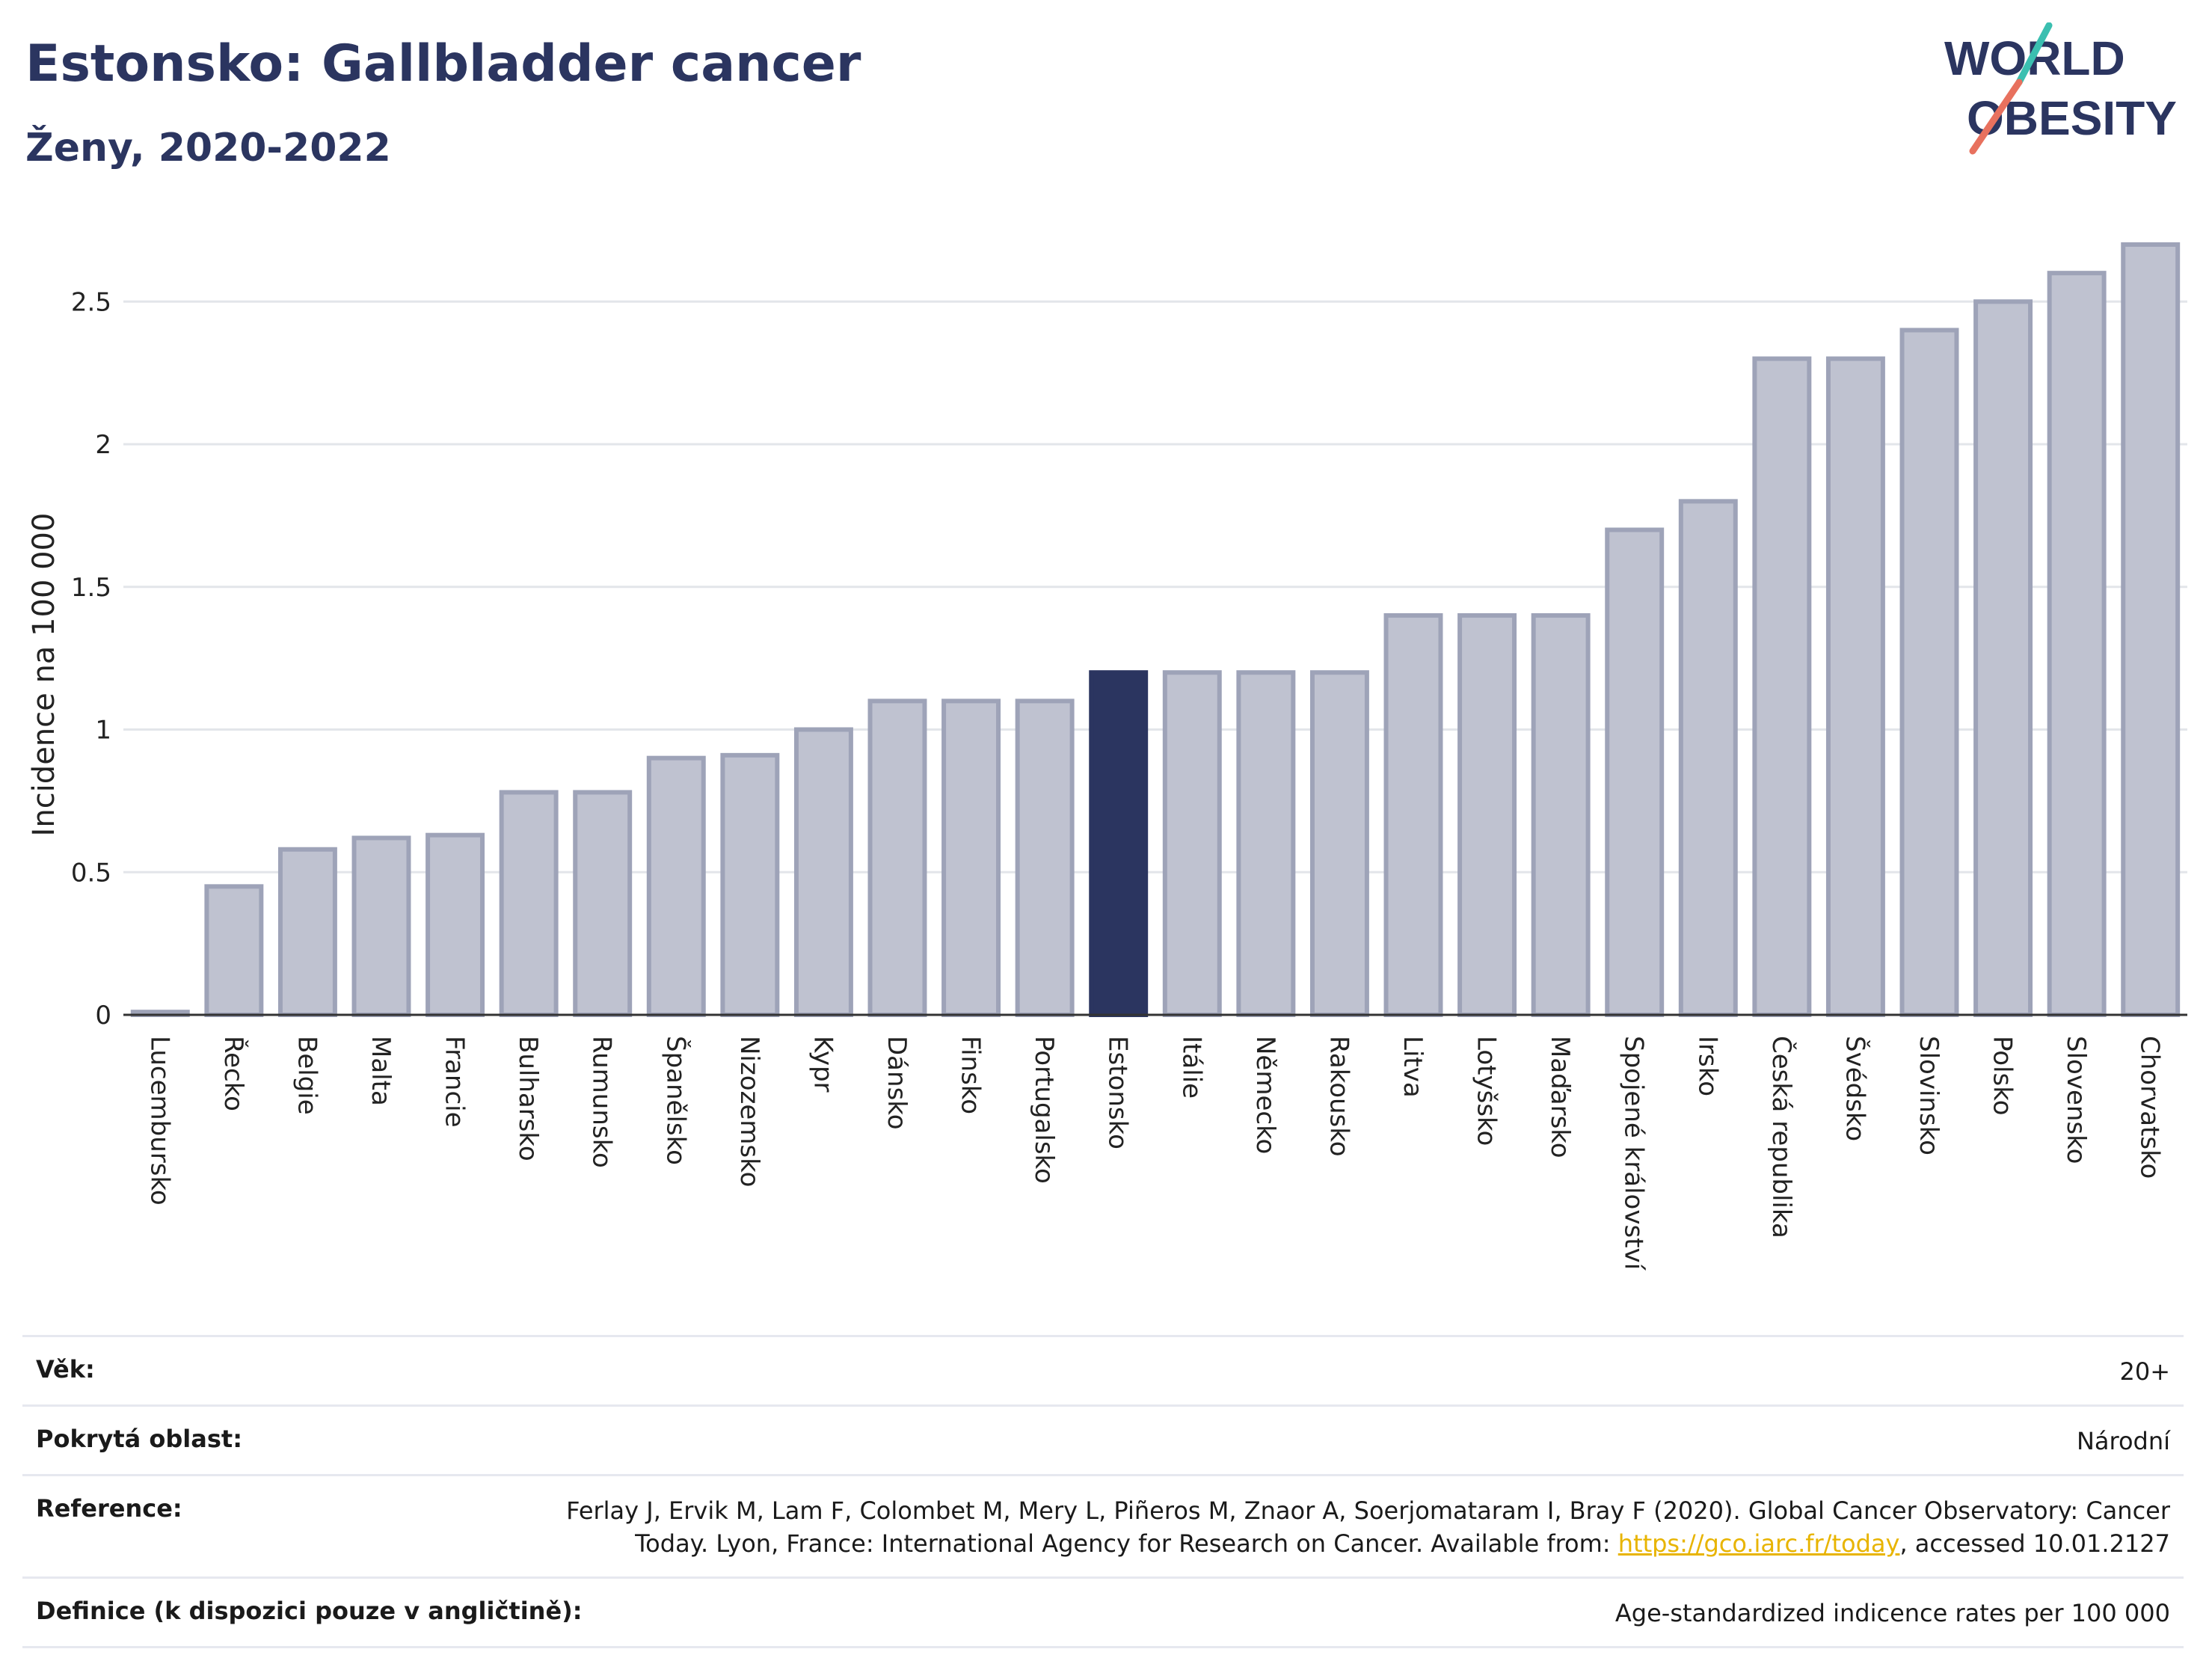 The height and width of the screenshot is (1655, 2212). Describe the element at coordinates (307, 932) in the screenshot. I see `bar-belgie` at that location.